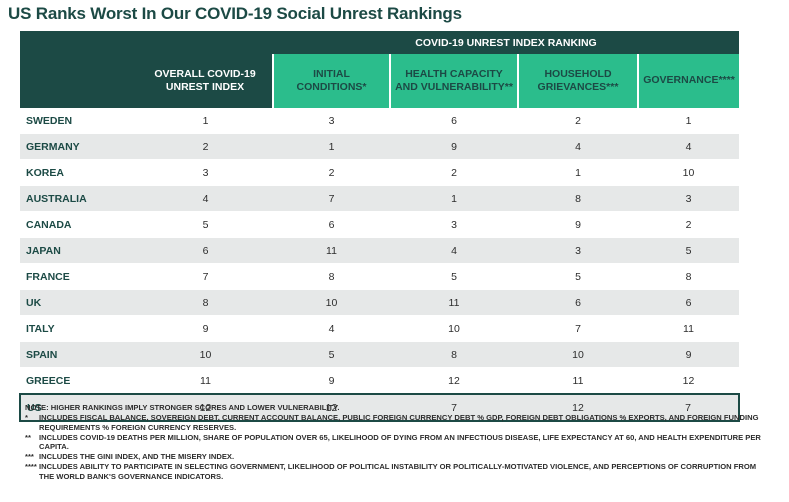 The width and height of the screenshot is (789, 502). Describe the element at coordinates (79, 328) in the screenshot. I see `country-cell: ITALY` at that location.